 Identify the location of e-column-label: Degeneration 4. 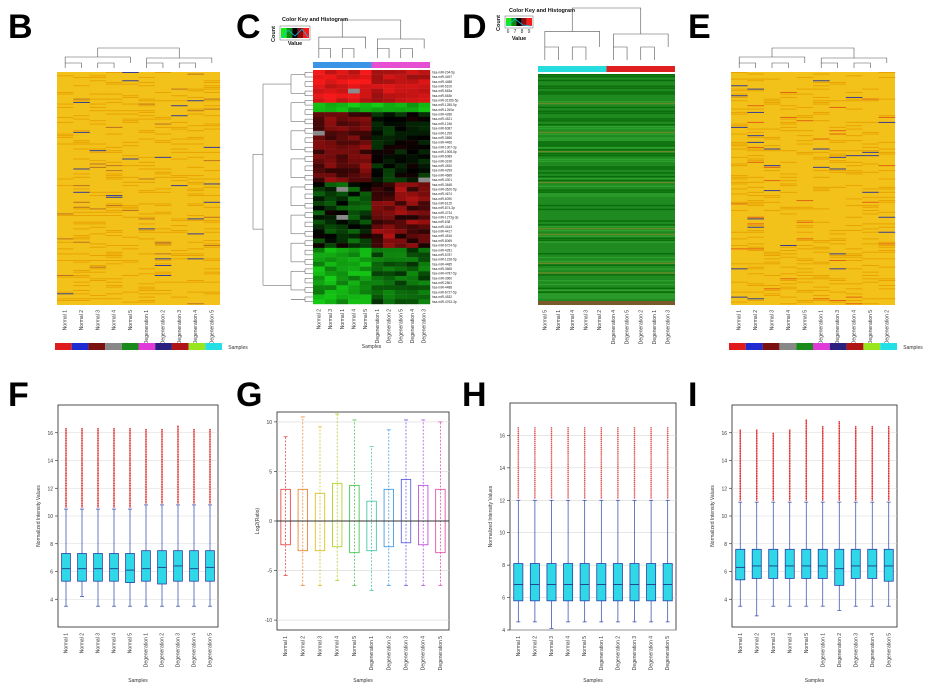
(855, 327).